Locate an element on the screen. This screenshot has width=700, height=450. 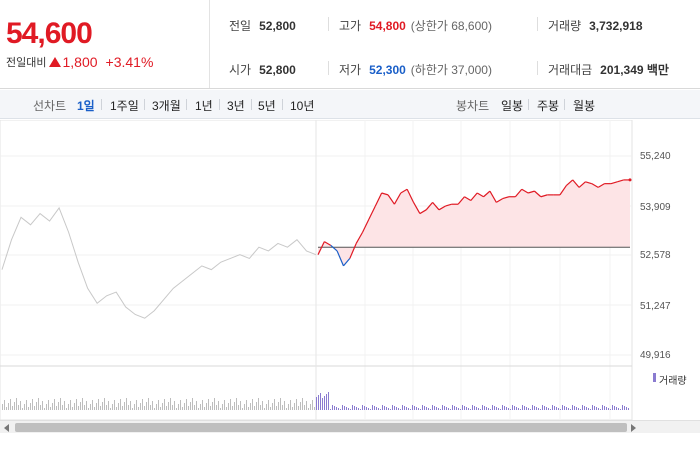
scroll-left-arrow-icon is located at coordinates (6, 428).